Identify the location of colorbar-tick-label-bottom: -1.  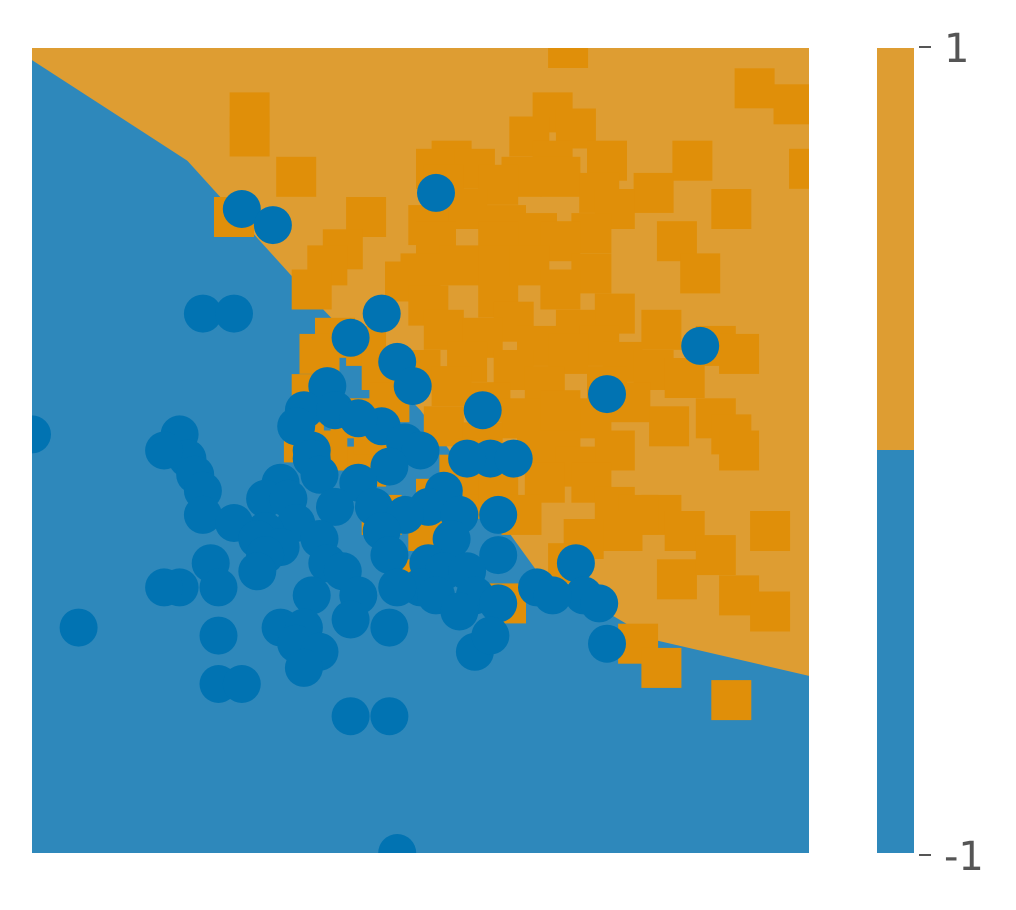
(964, 857).